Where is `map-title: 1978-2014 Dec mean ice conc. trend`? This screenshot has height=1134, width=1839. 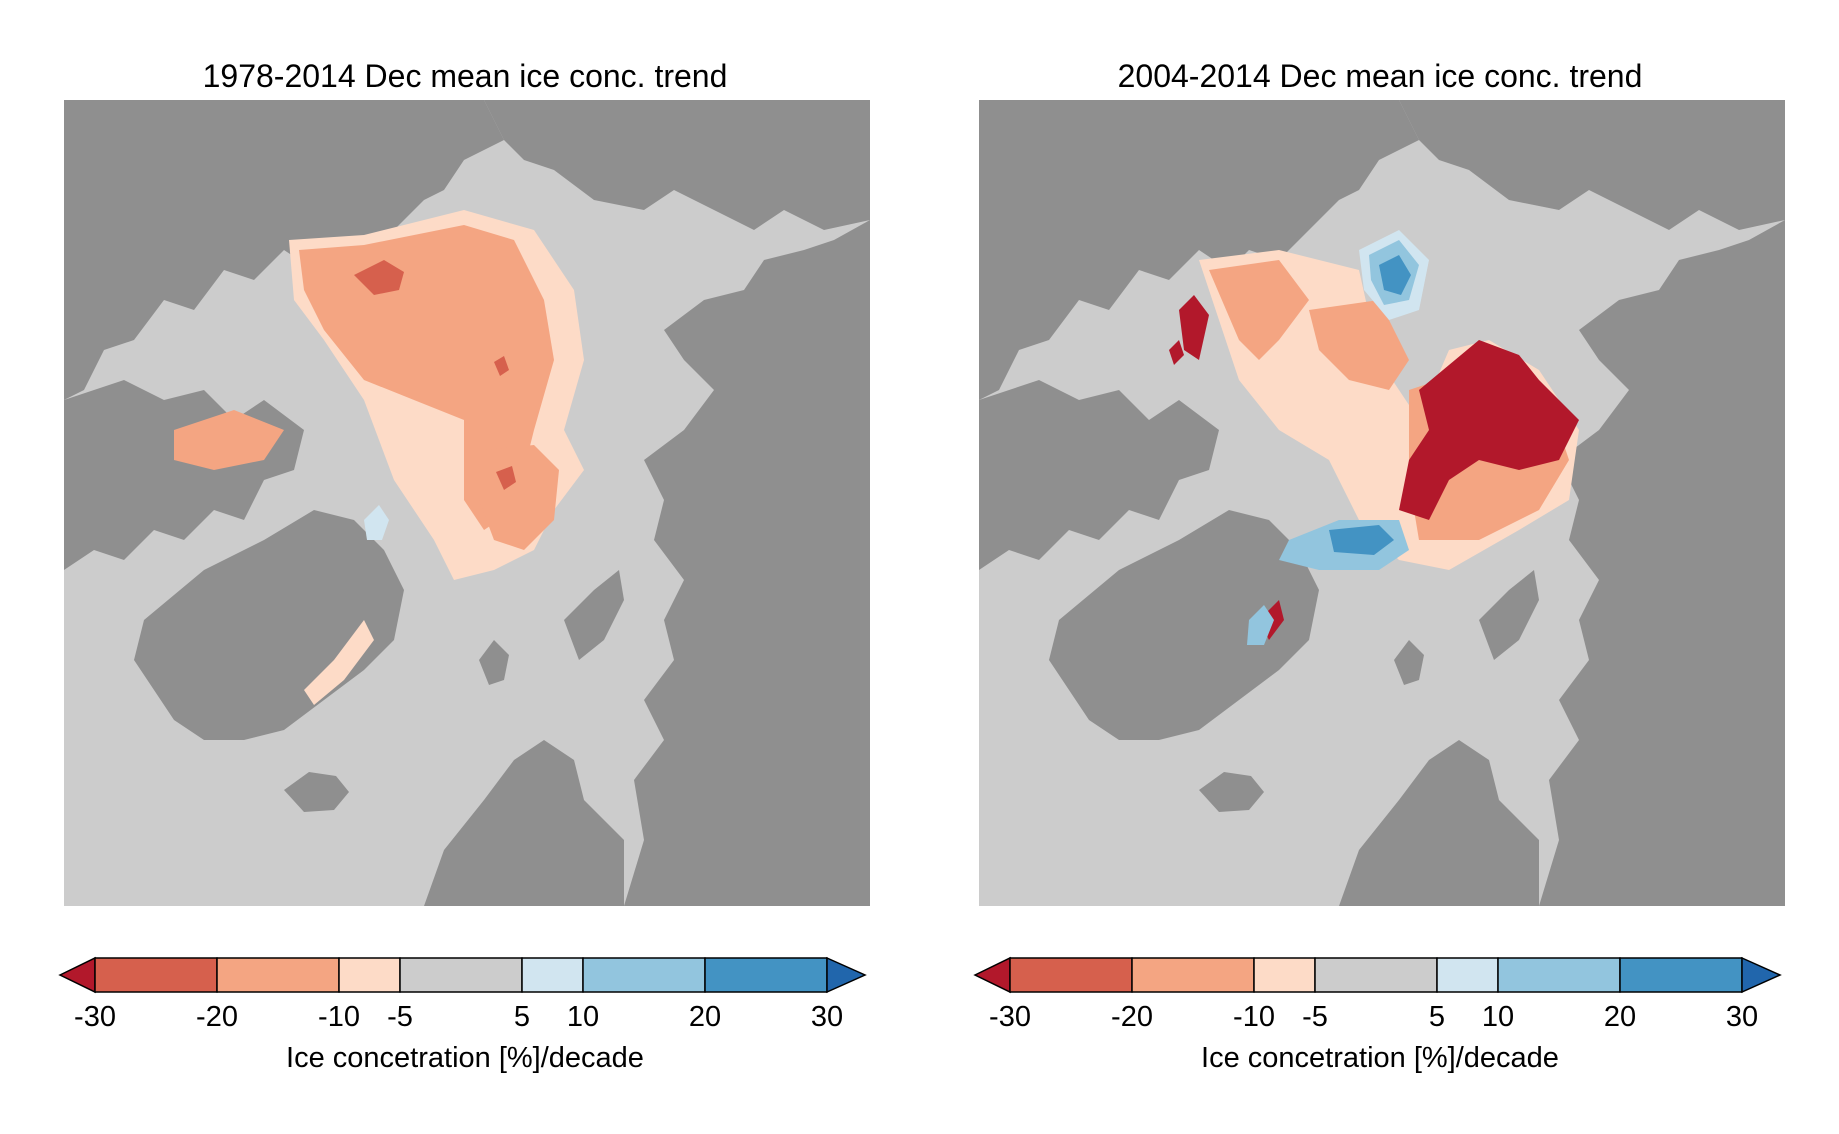 map-title: 1978-2014 Dec mean ice conc. trend is located at coordinates (465, 76).